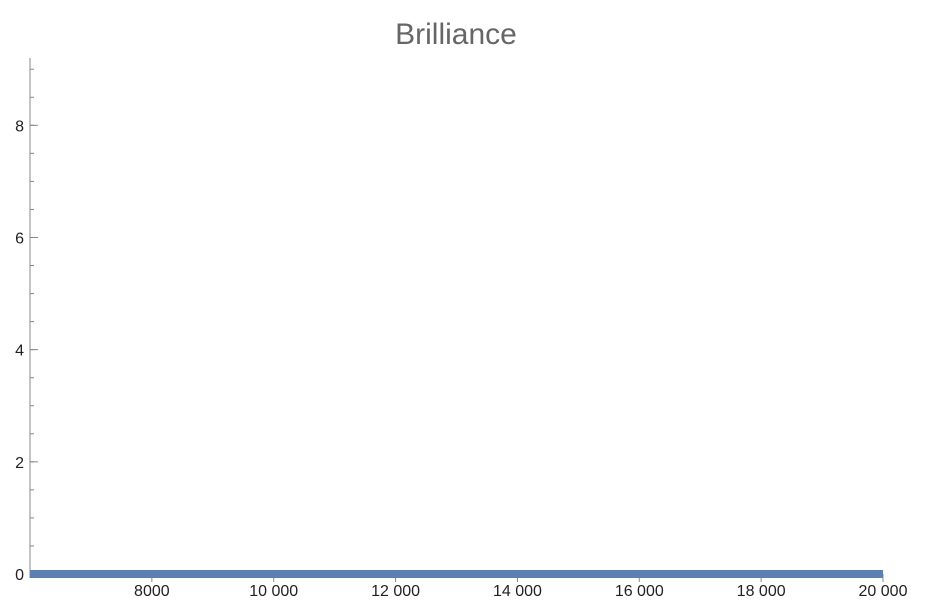 The width and height of the screenshot is (934, 610). Describe the element at coordinates (456, 34) in the screenshot. I see `chart-title: Brilliance` at that location.